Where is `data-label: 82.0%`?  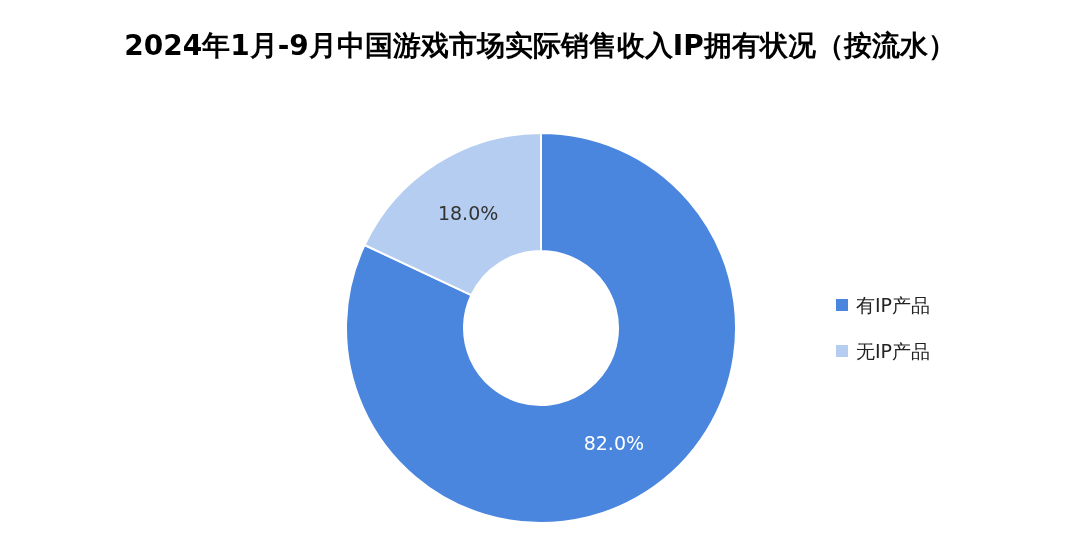
data-label: 82.0% is located at coordinates (614, 442).